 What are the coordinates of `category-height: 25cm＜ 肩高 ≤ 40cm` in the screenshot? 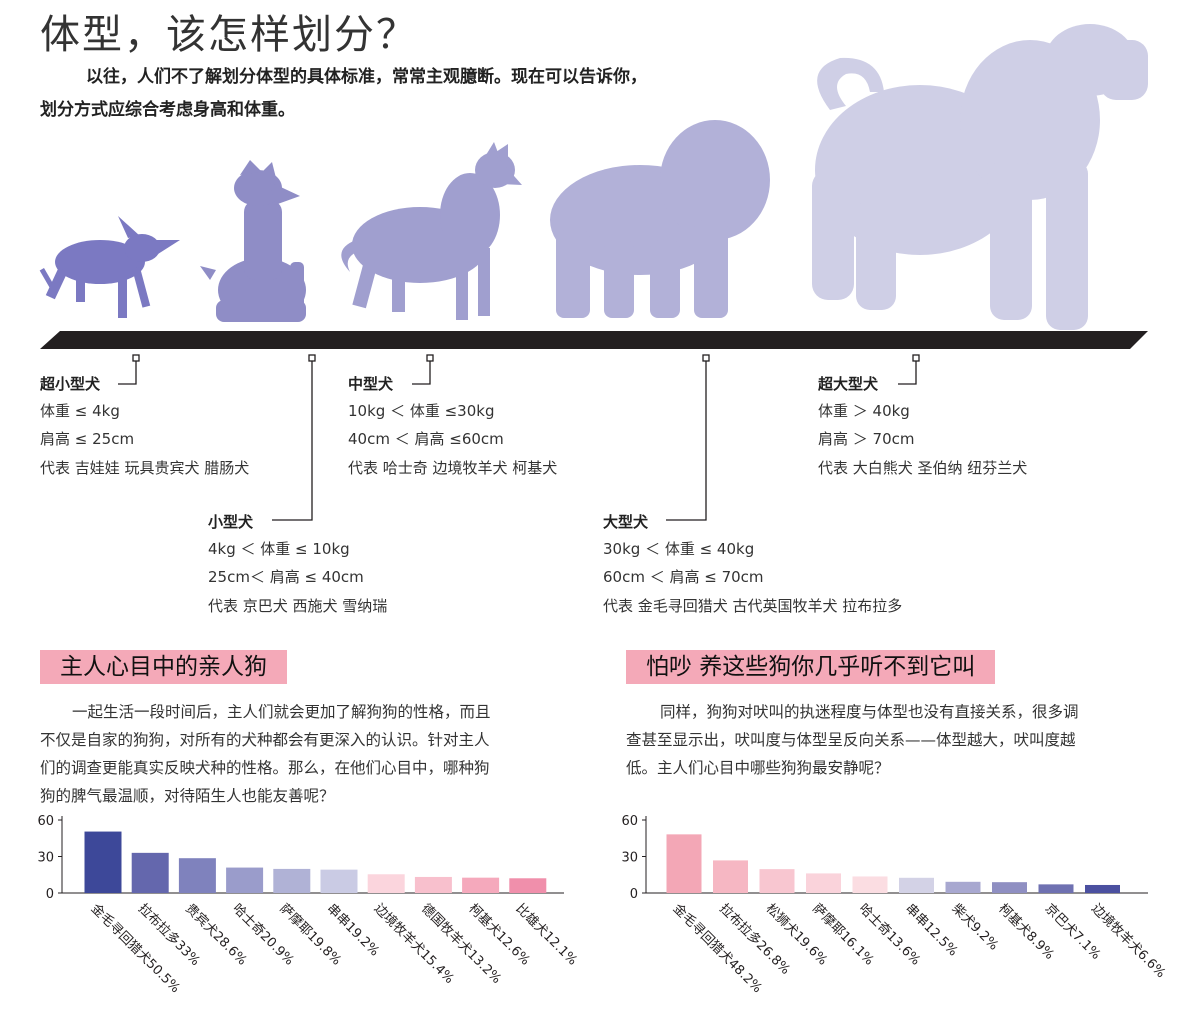 It's located at (286, 577).